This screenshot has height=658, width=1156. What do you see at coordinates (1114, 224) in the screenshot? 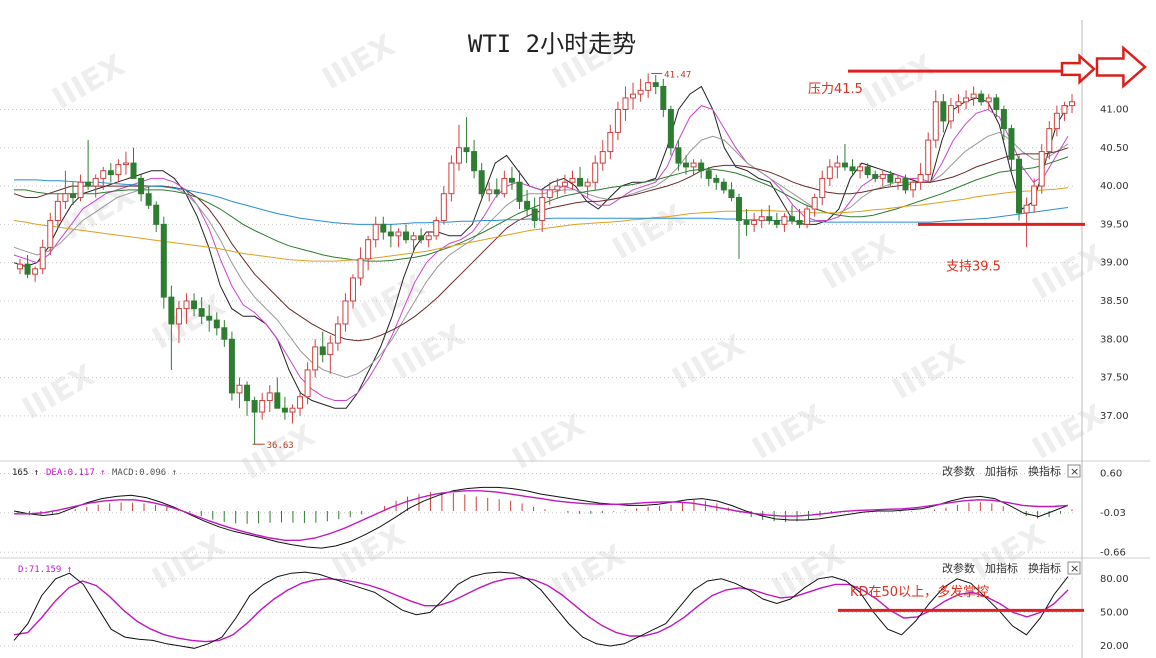
I see `price-tick-label: 39.50` at bounding box center [1114, 224].